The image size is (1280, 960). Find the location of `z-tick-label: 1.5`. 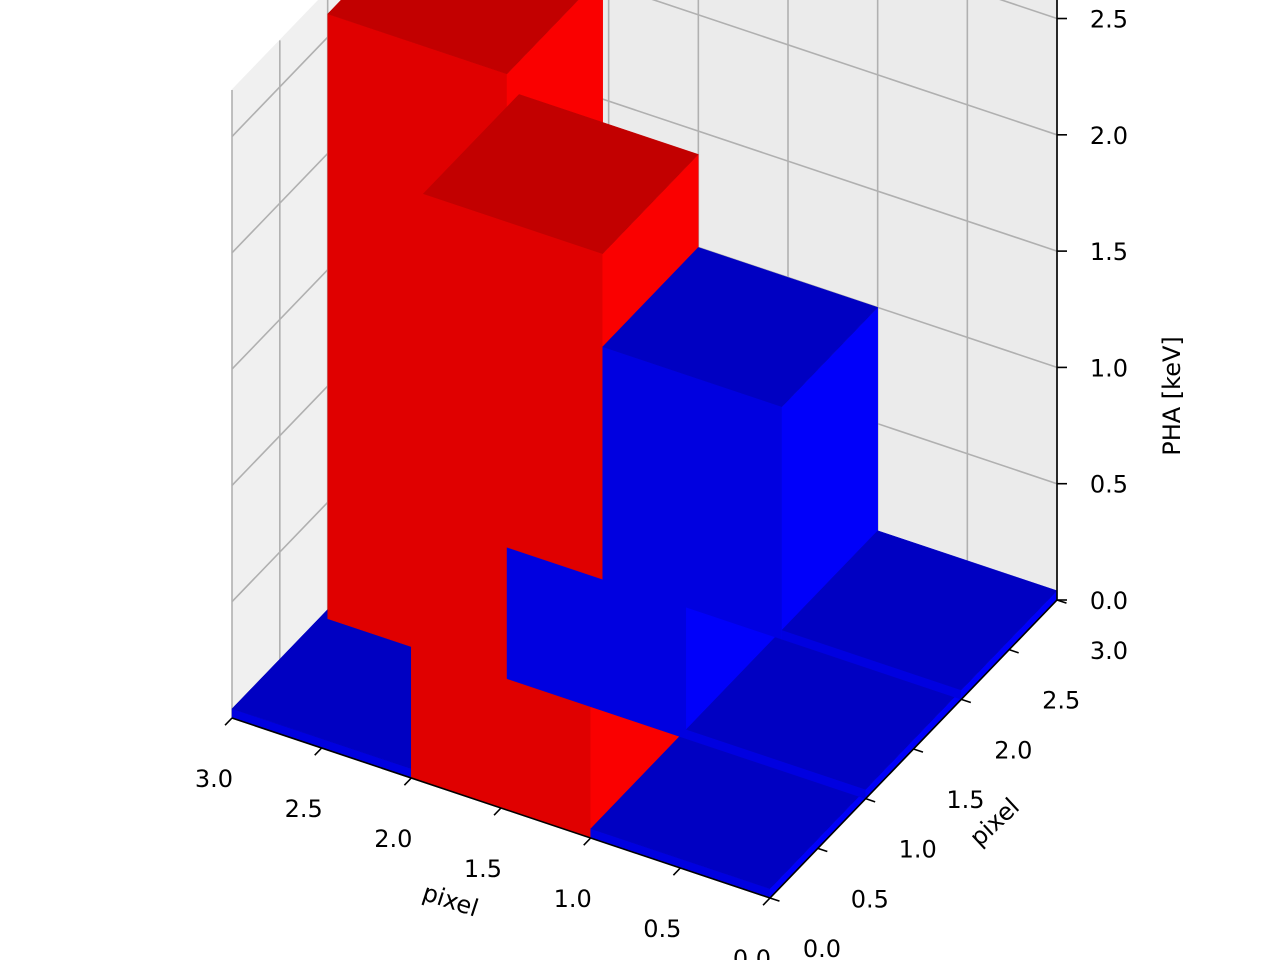

z-tick-label: 1.5 is located at coordinates (1109, 252).